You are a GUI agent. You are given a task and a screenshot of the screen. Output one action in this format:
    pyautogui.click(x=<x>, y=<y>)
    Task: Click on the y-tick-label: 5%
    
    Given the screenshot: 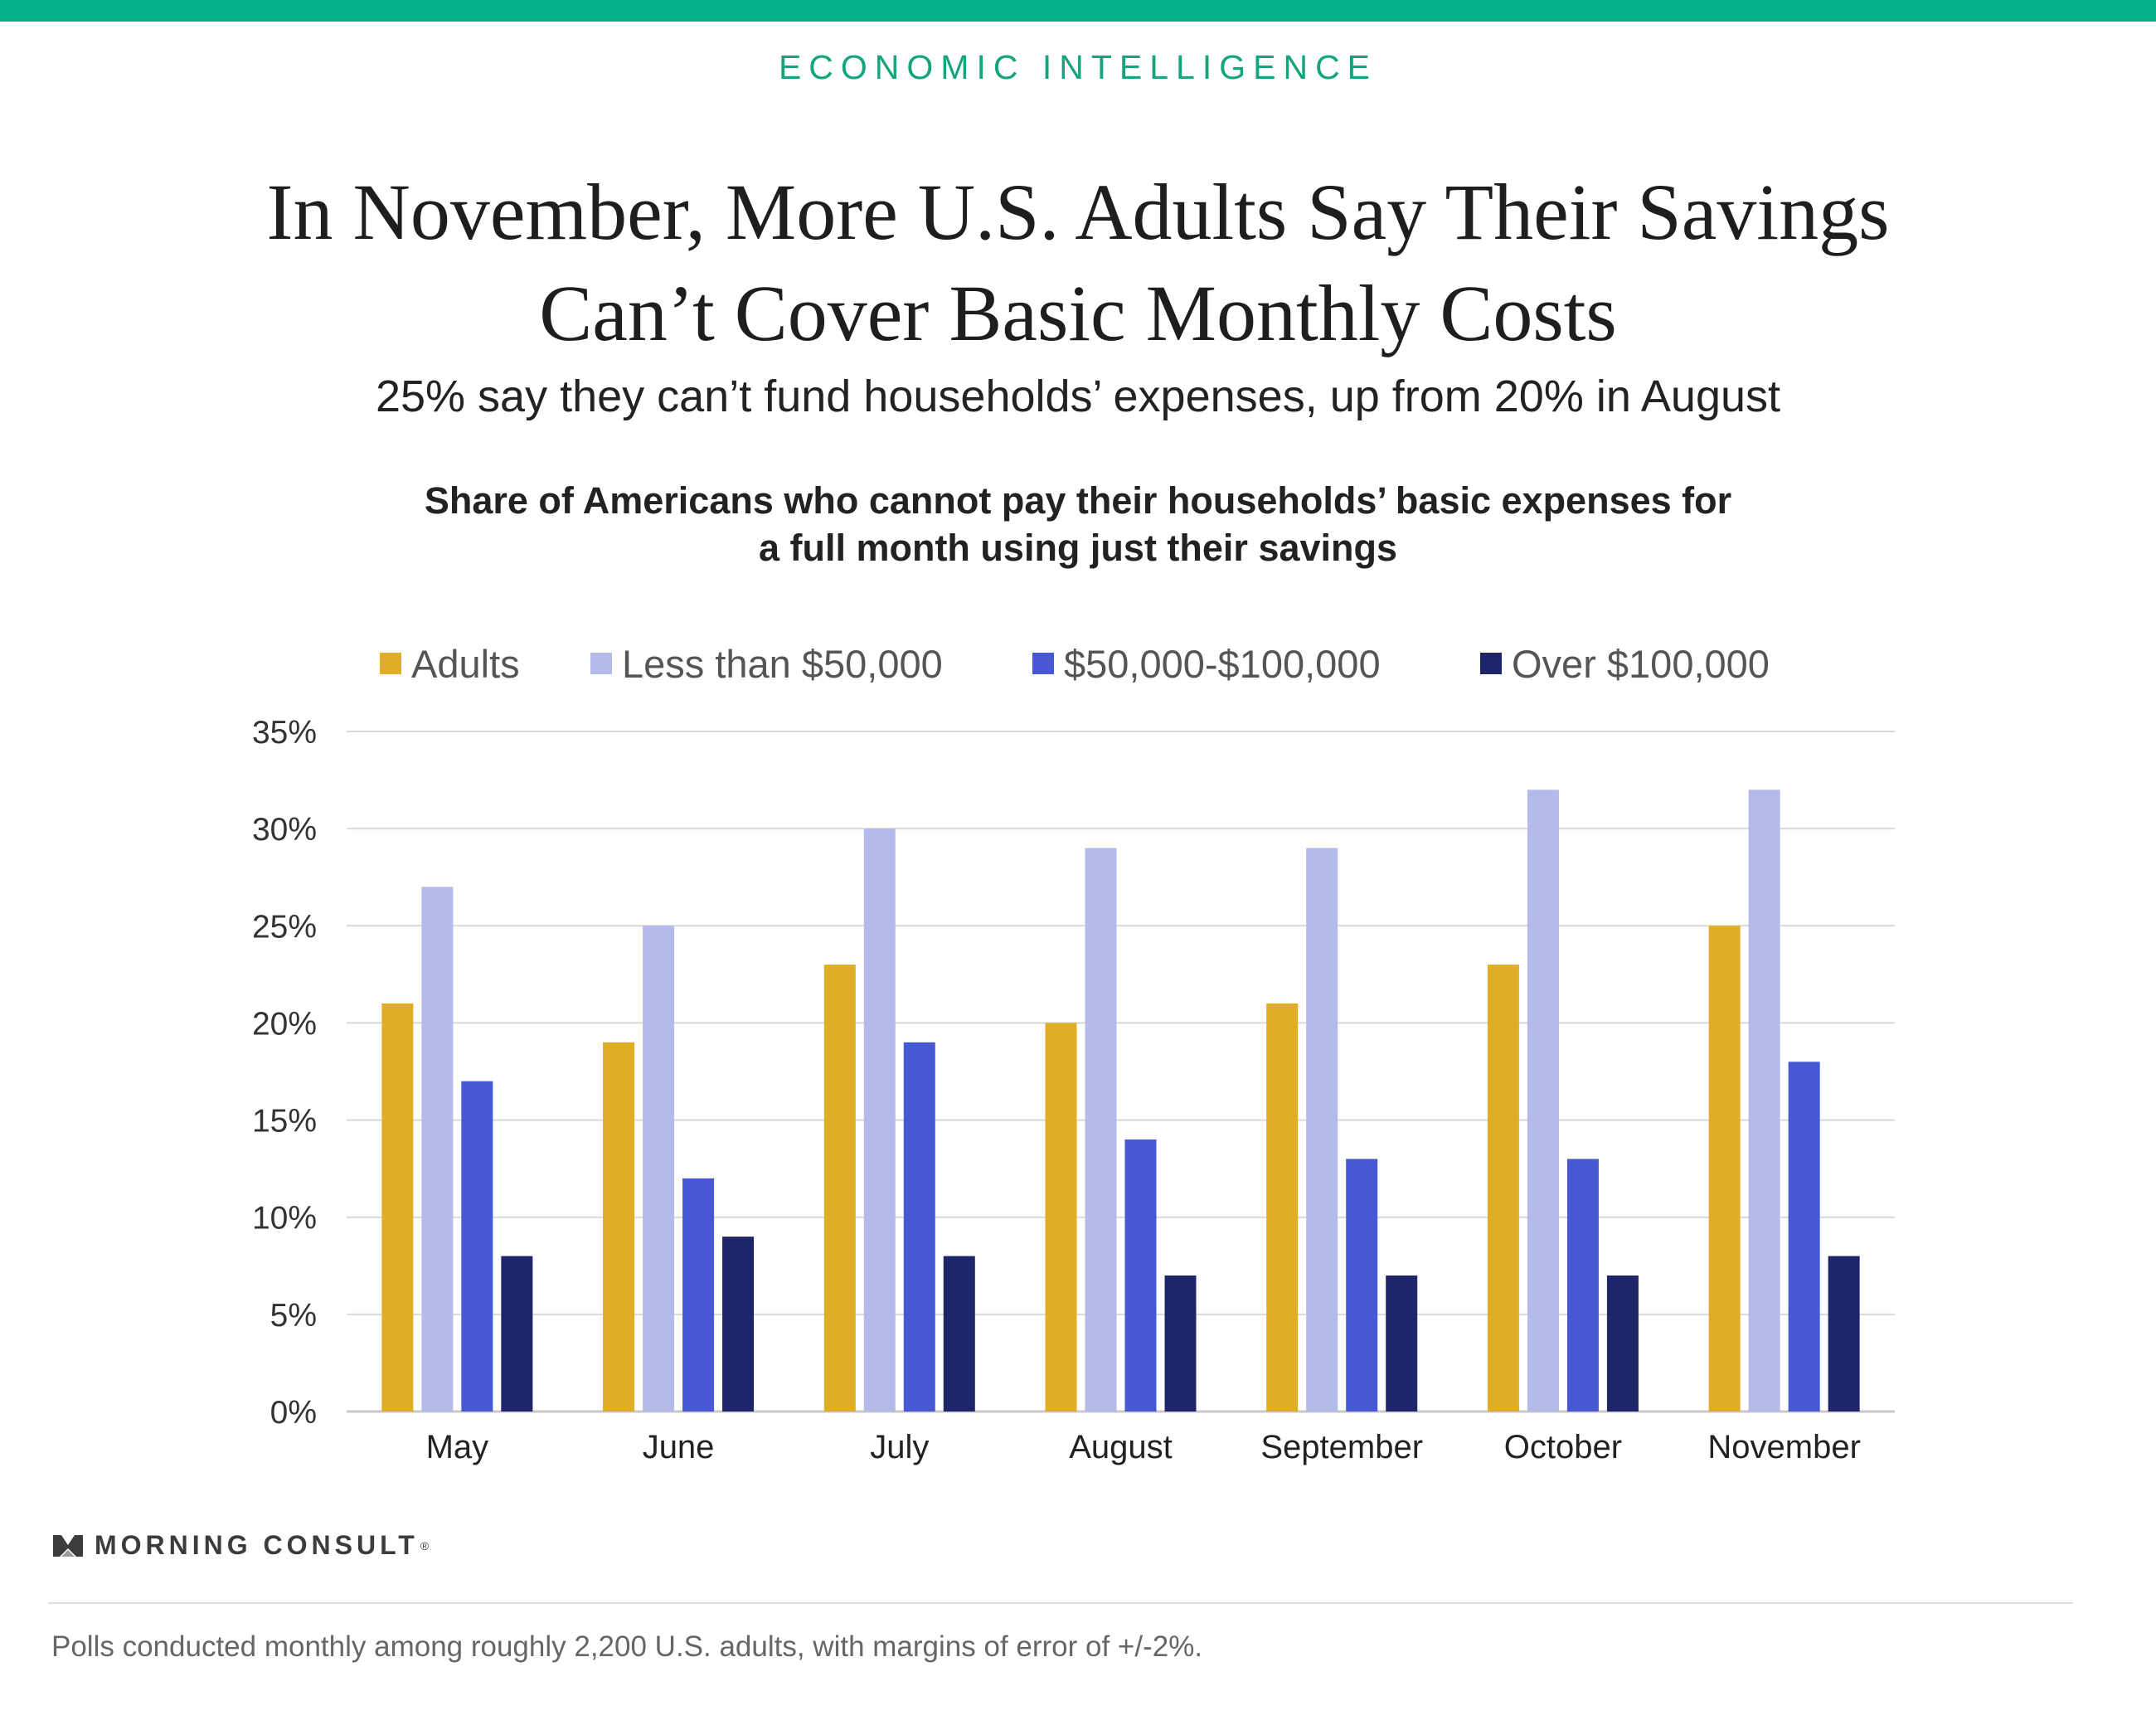 What is the action you would take?
    pyautogui.click(x=293, y=1316)
    